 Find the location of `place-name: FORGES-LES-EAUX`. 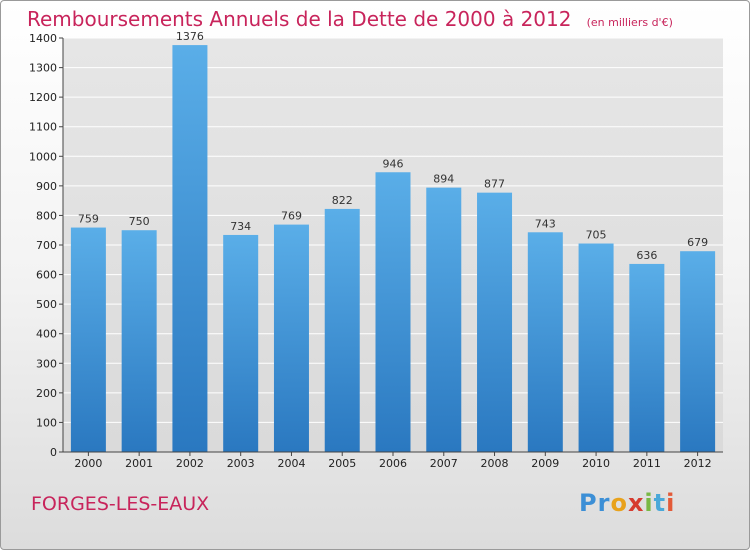

place-name: FORGES-LES-EAUX is located at coordinates (120, 504).